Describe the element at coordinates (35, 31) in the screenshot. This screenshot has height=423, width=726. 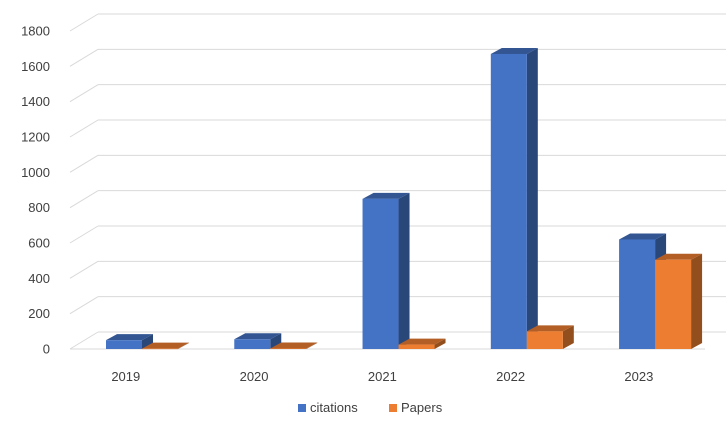
I see `y-tick-label: 1800` at that location.